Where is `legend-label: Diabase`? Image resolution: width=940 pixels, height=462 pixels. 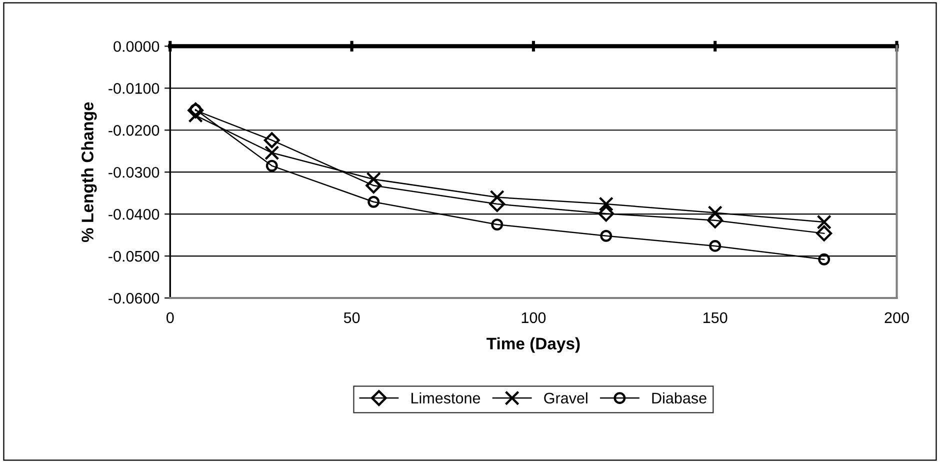
legend-label: Diabase is located at coordinates (679, 398).